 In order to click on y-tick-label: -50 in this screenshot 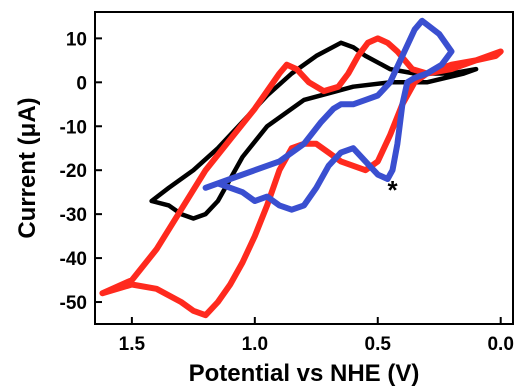, I will do `click(73, 303)`.